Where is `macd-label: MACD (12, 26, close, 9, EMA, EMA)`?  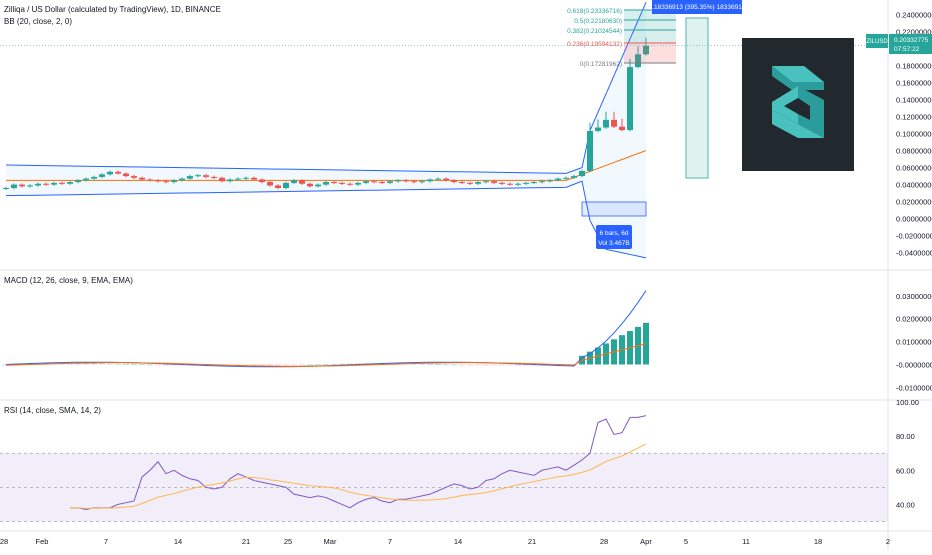
macd-label: MACD (12, 26, close, 9, EMA, EMA) is located at coordinates (68, 280).